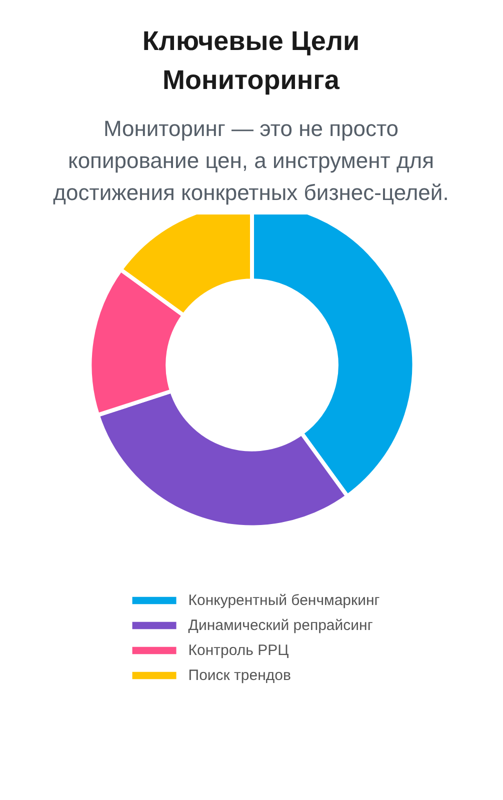 The image size is (503, 800). Describe the element at coordinates (280, 625) in the screenshot. I see `legend-label: Динамический репрайсинг` at that location.